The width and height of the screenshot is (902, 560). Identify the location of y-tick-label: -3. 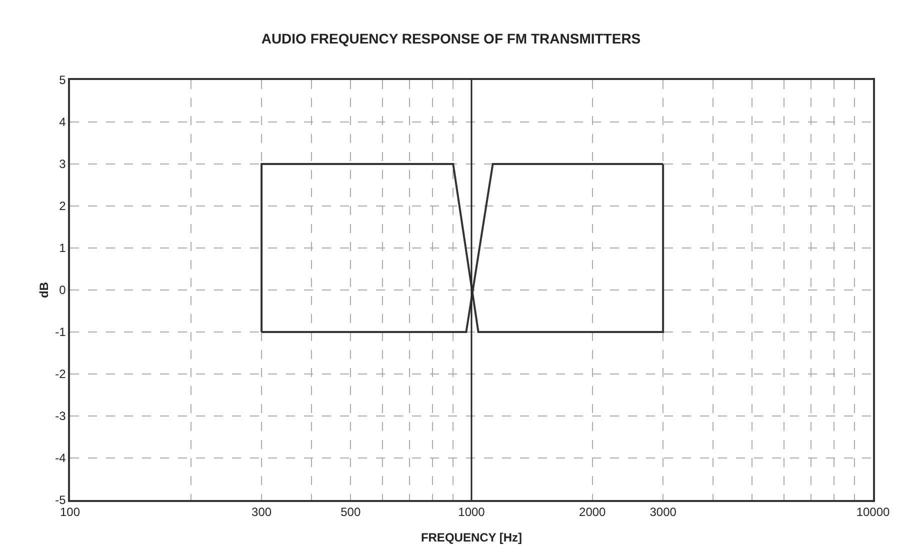
(60, 416).